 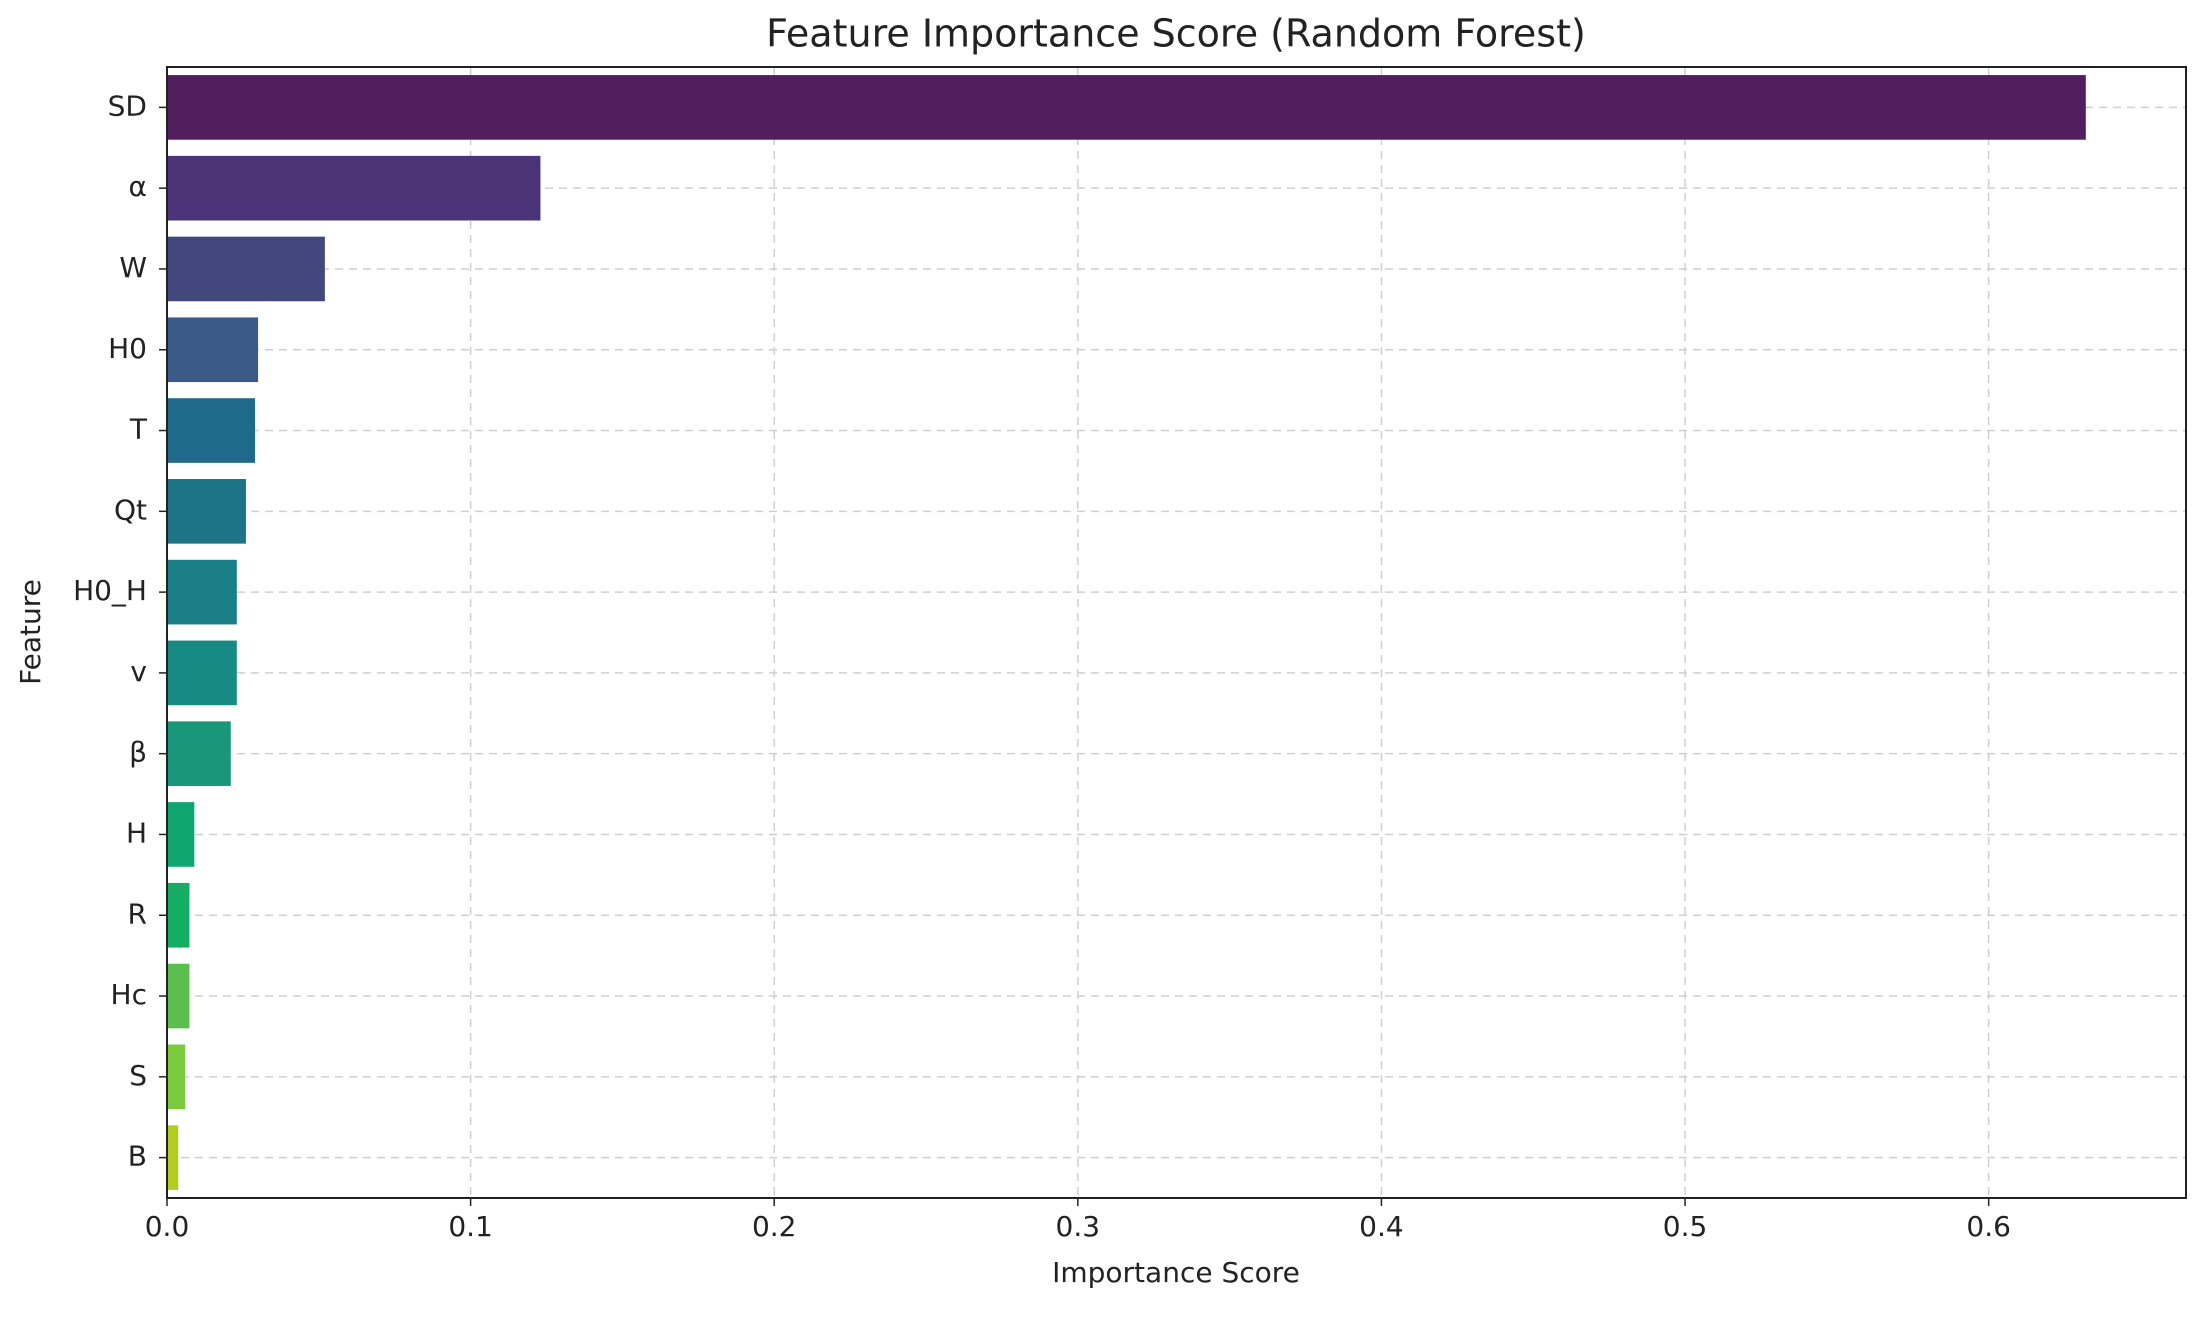 I want to click on x-axis-label: Importance Score, so click(x=1176, y=1272).